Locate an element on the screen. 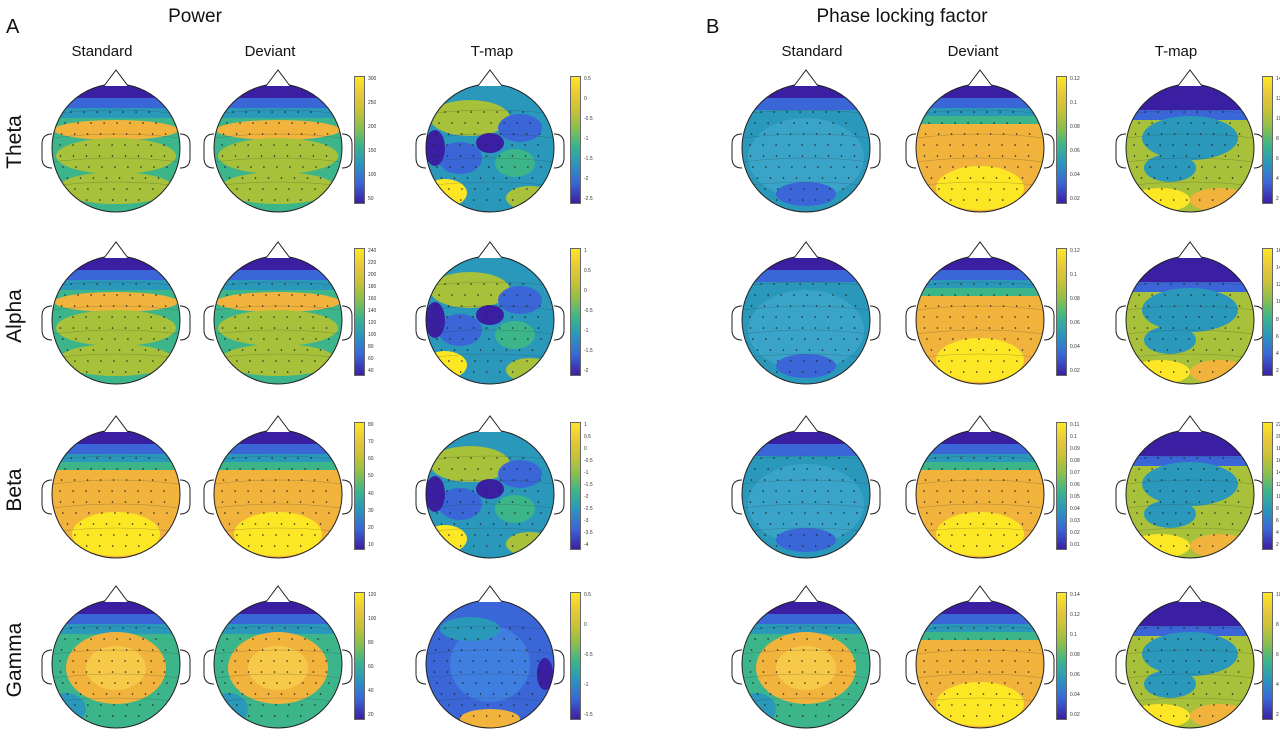 This screenshot has height=737, width=1280. colorbar-a-theta-standard: 300 250 200 150 100 50 is located at coordinates (365, 140).